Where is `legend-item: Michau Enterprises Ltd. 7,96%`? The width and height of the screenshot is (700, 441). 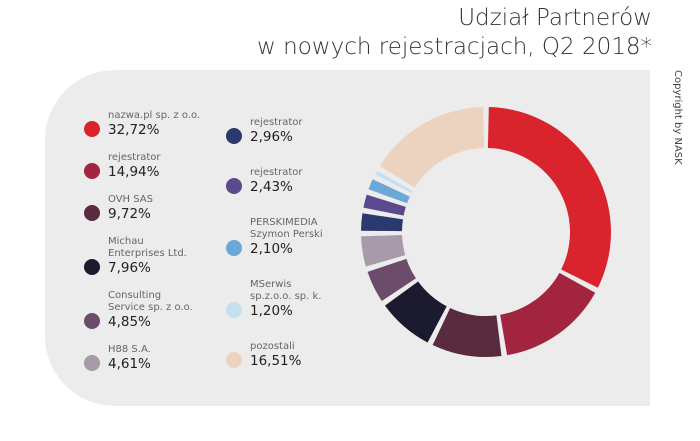
legend-item: Michau Enterprises Ltd. 7,96% is located at coordinates (142, 256).